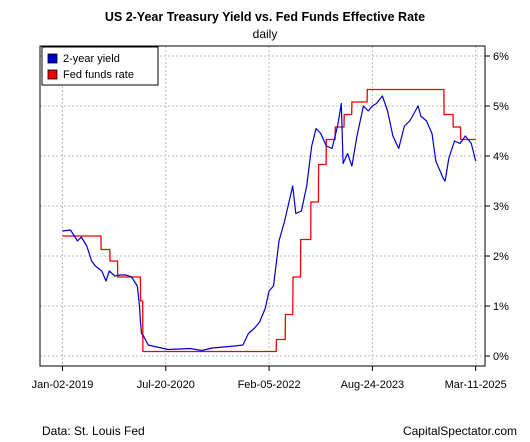 The height and width of the screenshot is (442, 530). Describe the element at coordinates (265, 34) in the screenshot. I see `chart-subtitle: daily` at that location.